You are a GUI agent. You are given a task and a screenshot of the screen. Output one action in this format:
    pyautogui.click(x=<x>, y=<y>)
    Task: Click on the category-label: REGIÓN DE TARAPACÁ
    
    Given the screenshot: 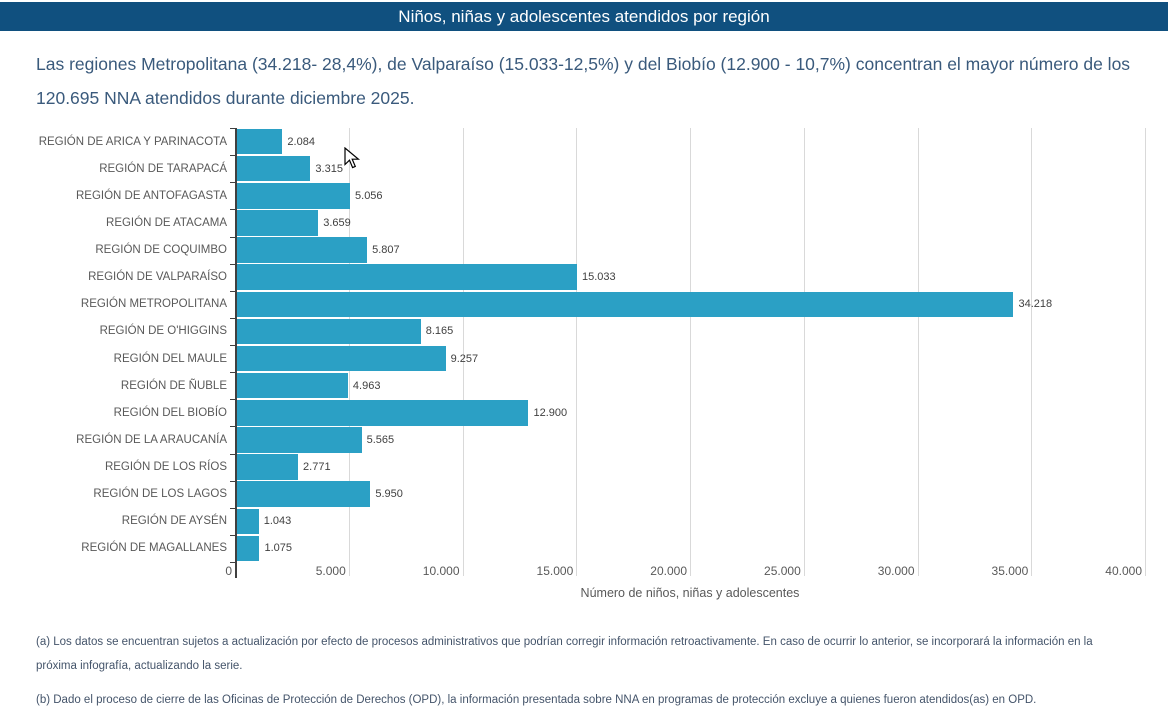 What is the action you would take?
    pyautogui.click(x=163, y=168)
    